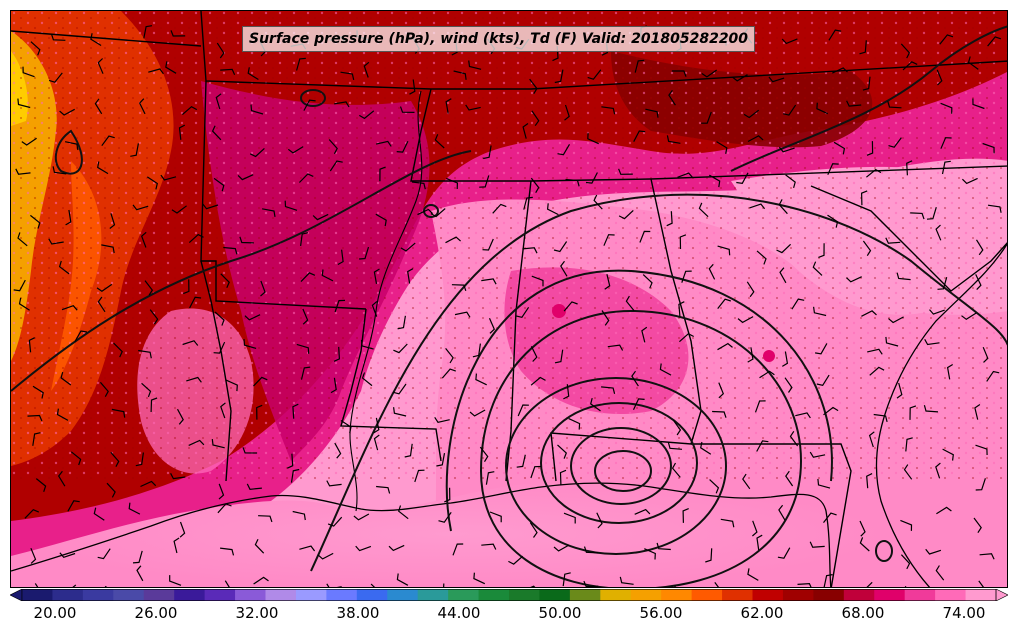 The image size is (1018, 633). Describe the element at coordinates (559, 311) in the screenshot. I see `moist-spot` at that location.